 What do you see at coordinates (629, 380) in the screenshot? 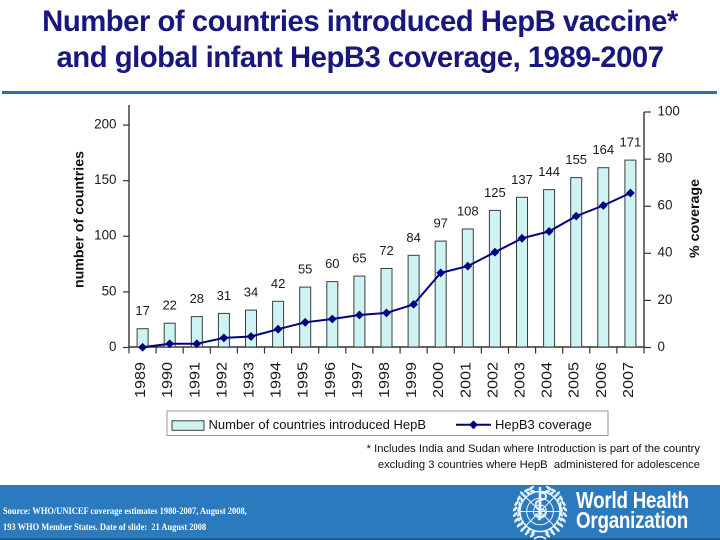
I see `svg-text: 2007` at bounding box center [629, 380].